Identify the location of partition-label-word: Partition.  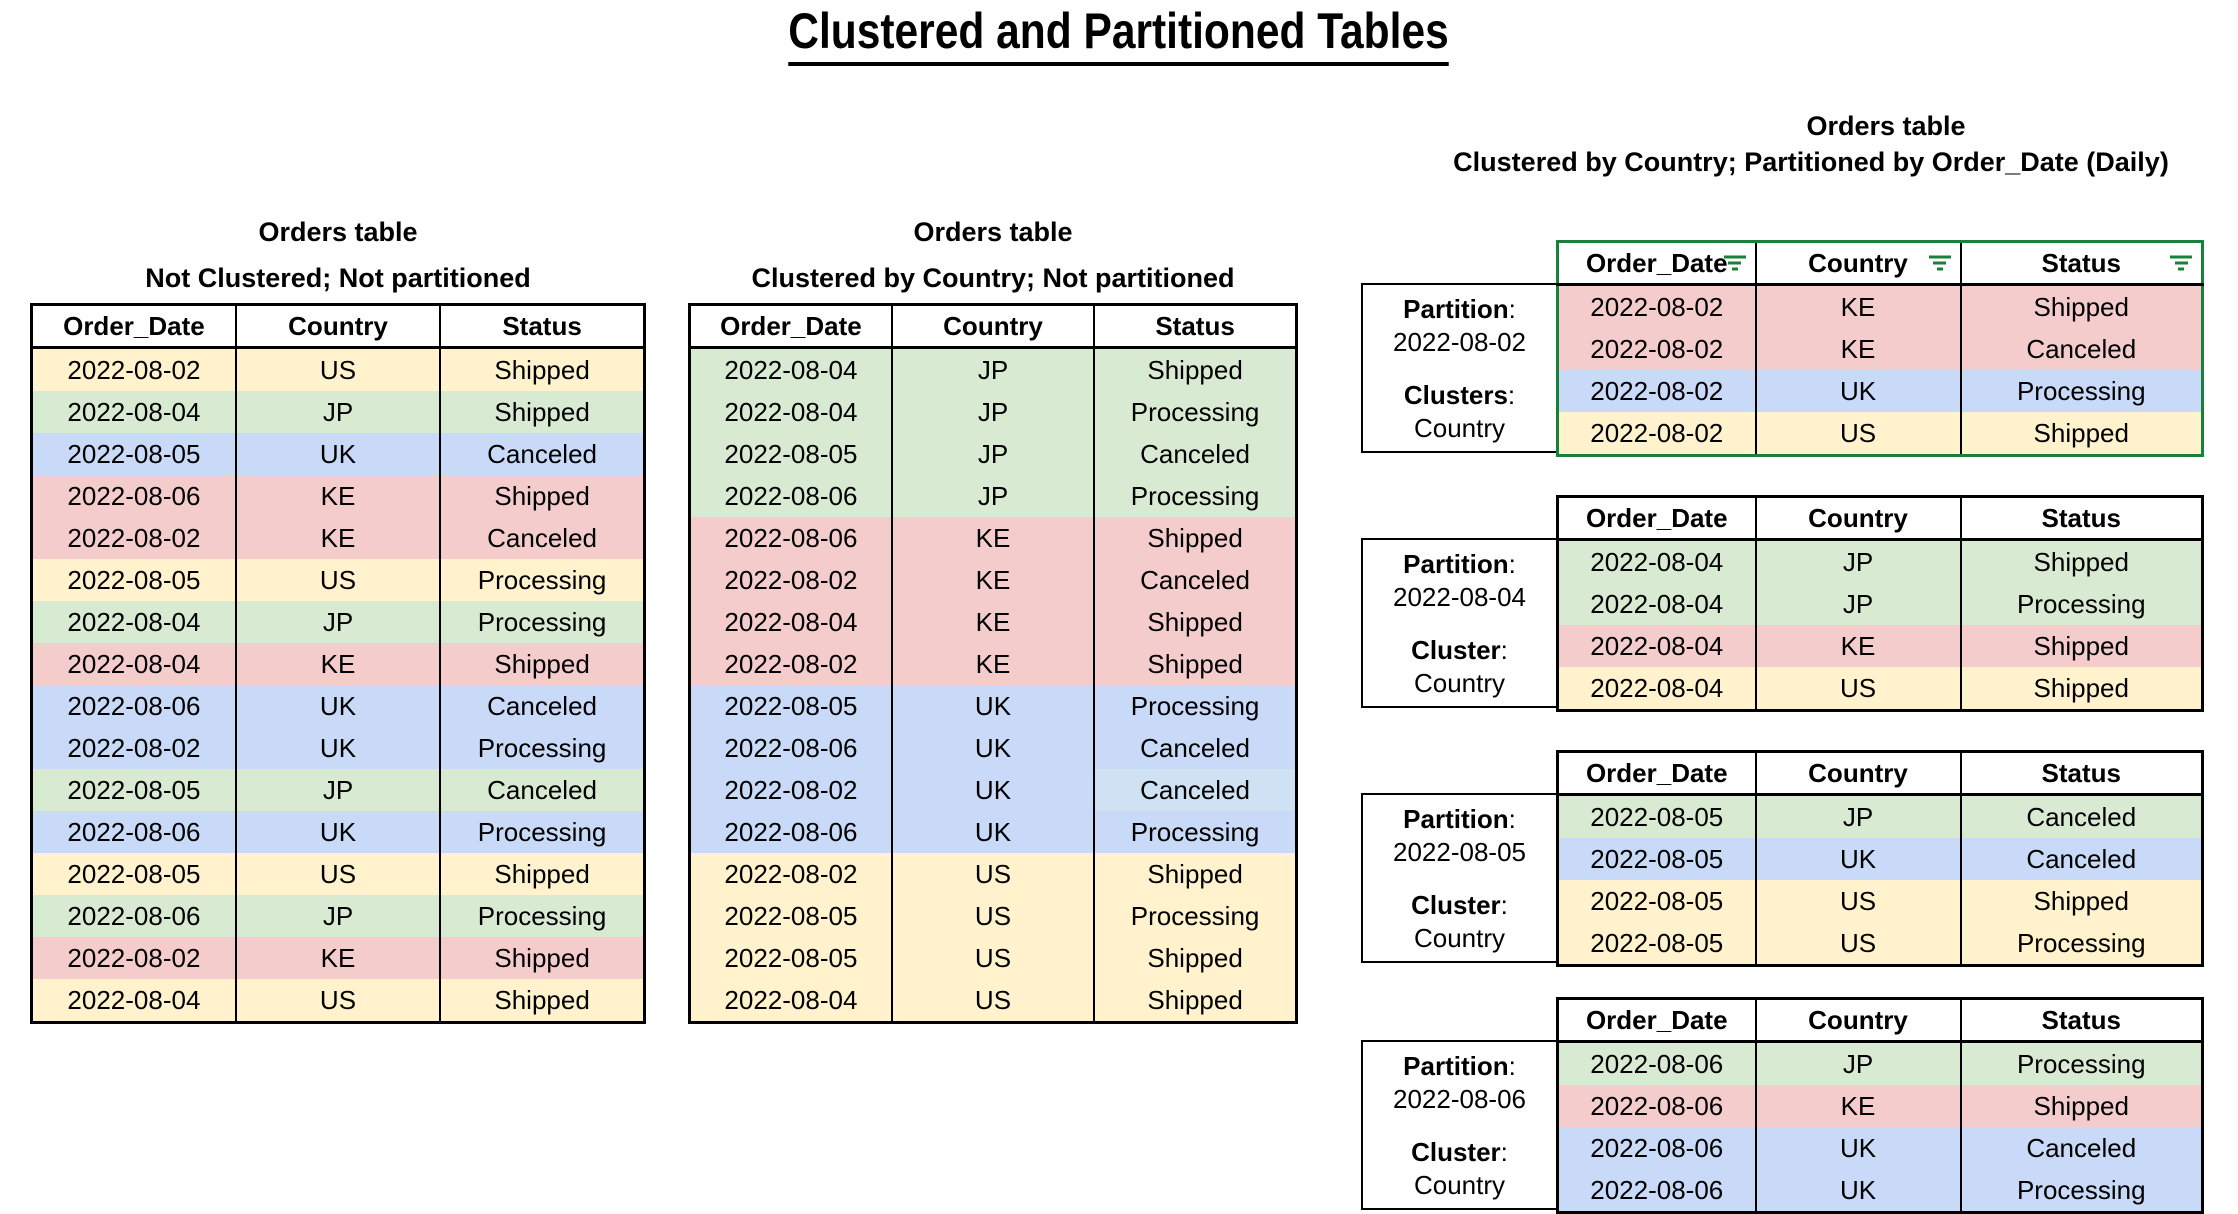
(1456, 1066).